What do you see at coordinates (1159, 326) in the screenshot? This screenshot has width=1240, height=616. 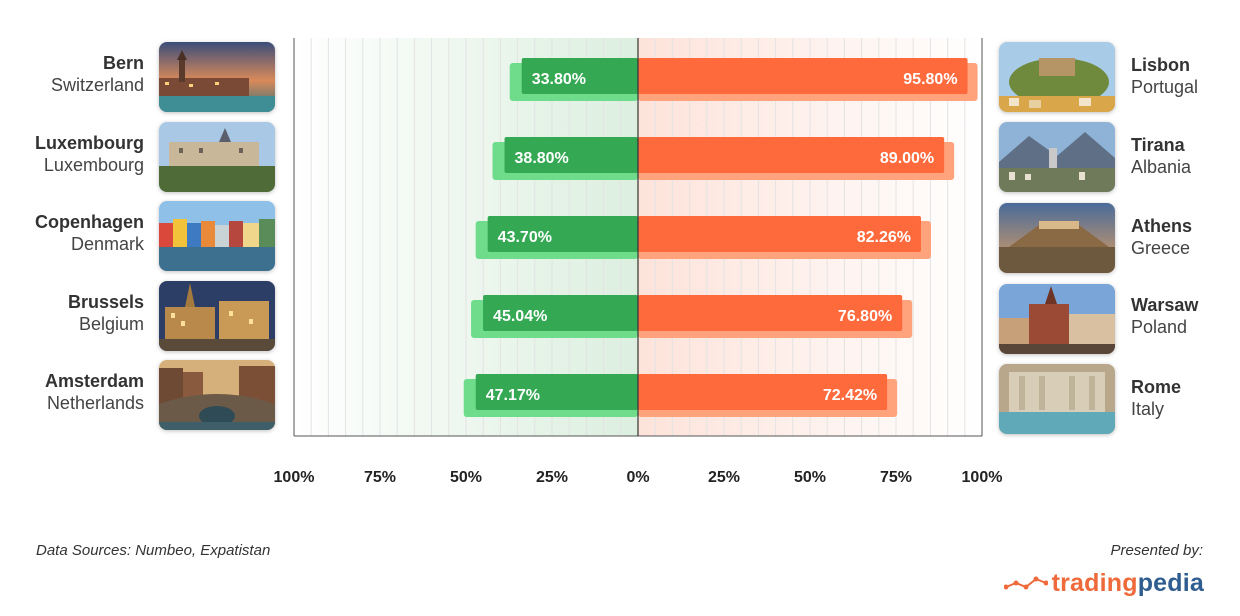 I see `country-name: Poland` at bounding box center [1159, 326].